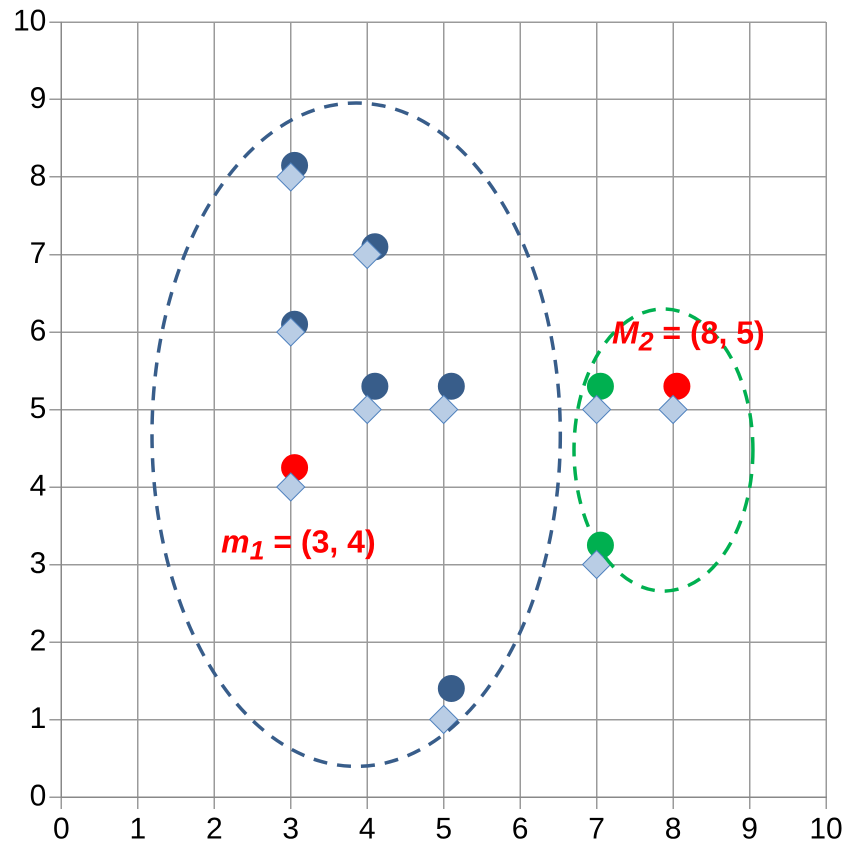  What do you see at coordinates (137, 829) in the screenshot?
I see `x-tick-label: 1` at bounding box center [137, 829].